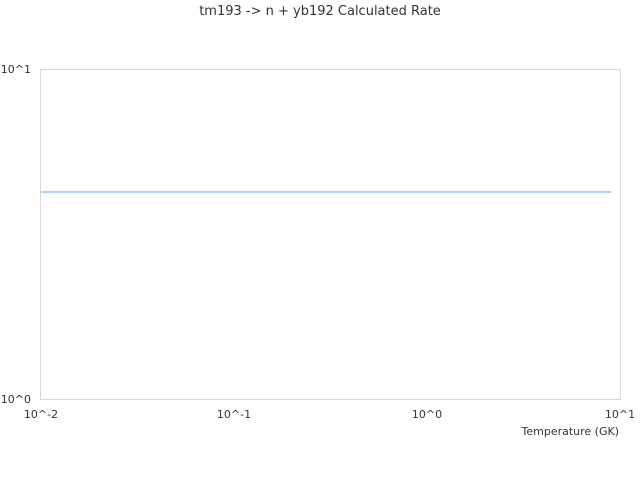 The height and width of the screenshot is (480, 640). What do you see at coordinates (320, 11) in the screenshot?
I see `chart-title: tm193 -> n + yb192 Calculated Rate` at bounding box center [320, 11].